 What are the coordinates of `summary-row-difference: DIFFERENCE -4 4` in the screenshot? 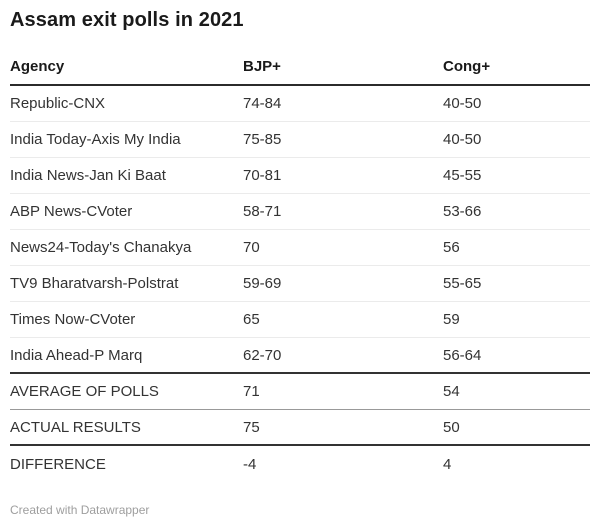 It's located at (300, 464).